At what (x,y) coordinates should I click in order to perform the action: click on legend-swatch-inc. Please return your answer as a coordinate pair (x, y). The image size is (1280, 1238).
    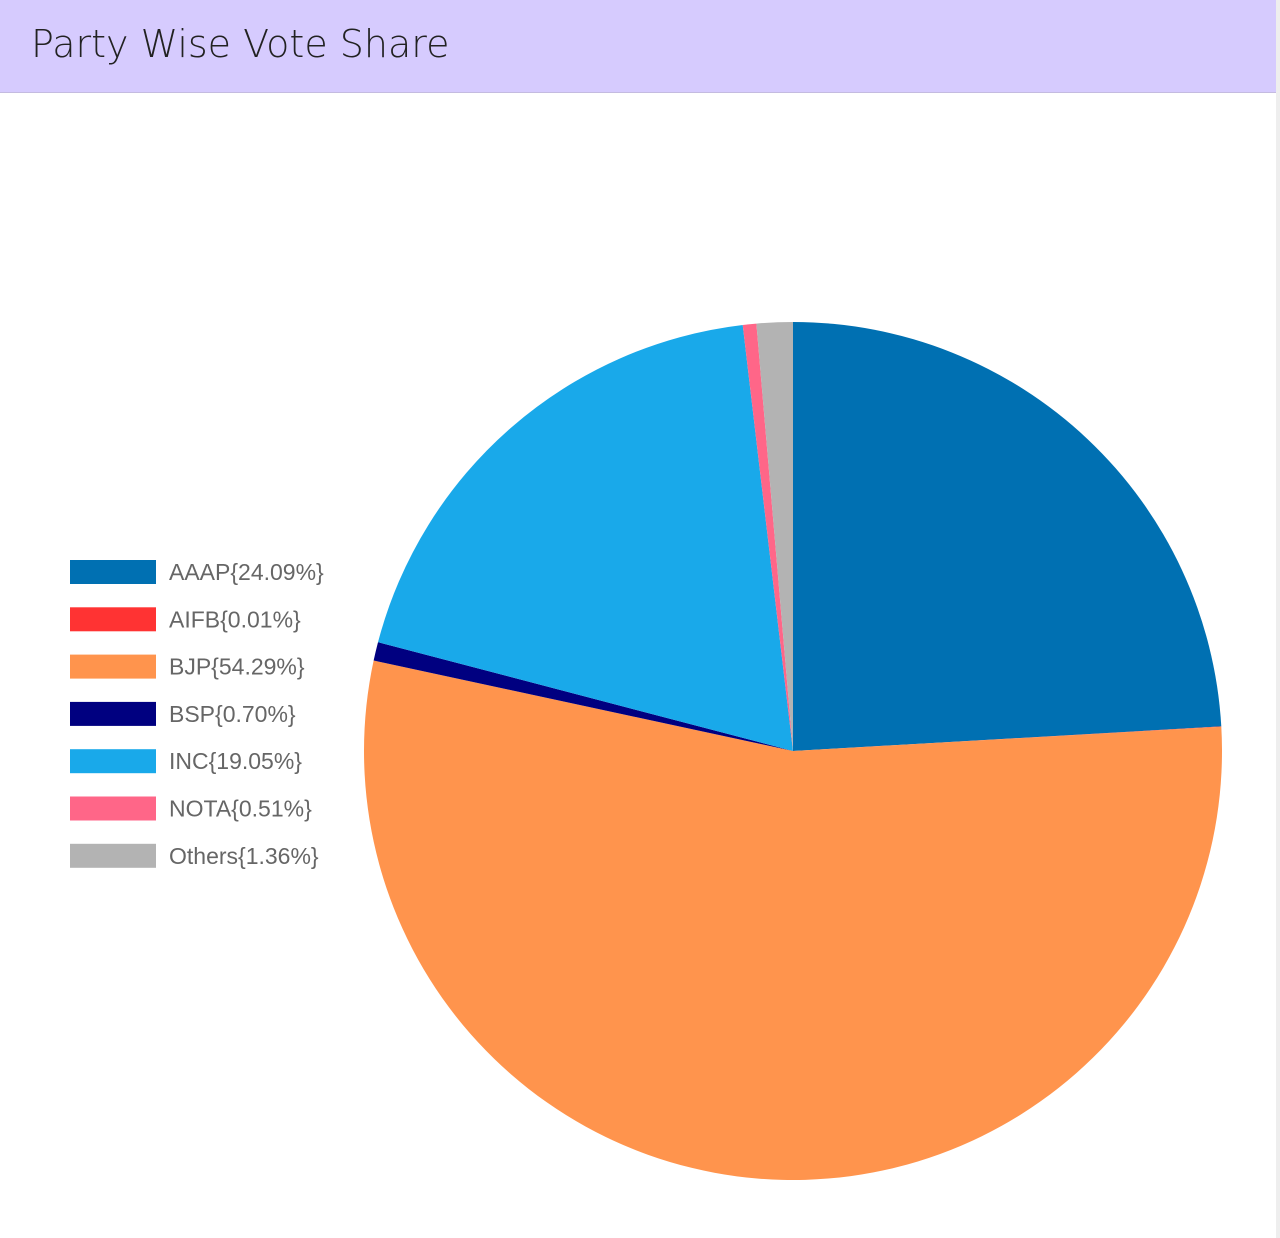
    Looking at the image, I should click on (113, 761).